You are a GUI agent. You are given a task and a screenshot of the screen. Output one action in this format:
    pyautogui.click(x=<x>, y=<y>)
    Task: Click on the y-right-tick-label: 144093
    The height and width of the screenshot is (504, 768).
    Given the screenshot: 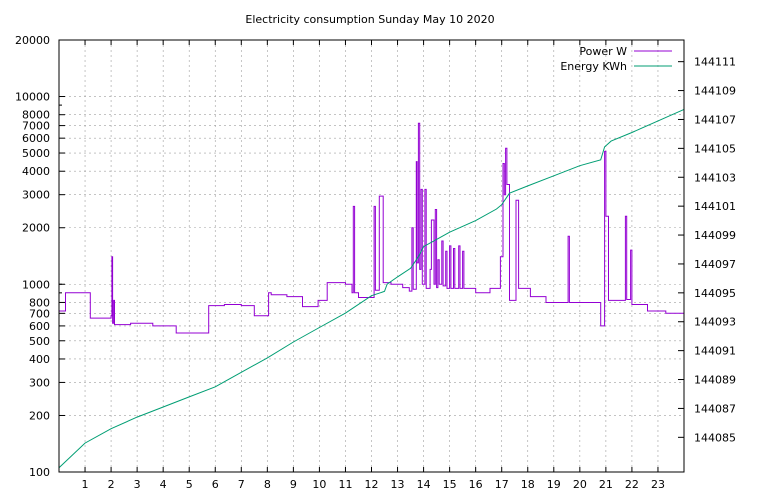 What is the action you would take?
    pyautogui.click(x=715, y=322)
    